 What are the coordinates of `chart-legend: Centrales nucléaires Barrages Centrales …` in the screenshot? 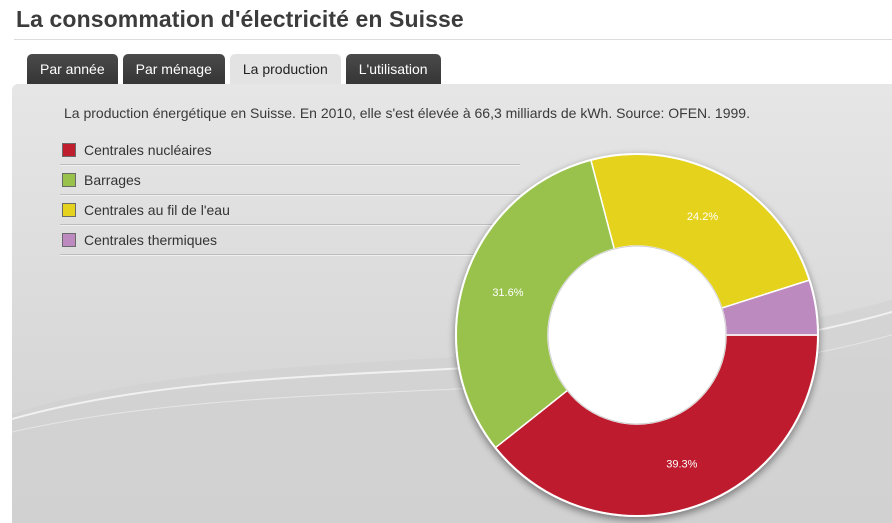 It's located at (290, 195).